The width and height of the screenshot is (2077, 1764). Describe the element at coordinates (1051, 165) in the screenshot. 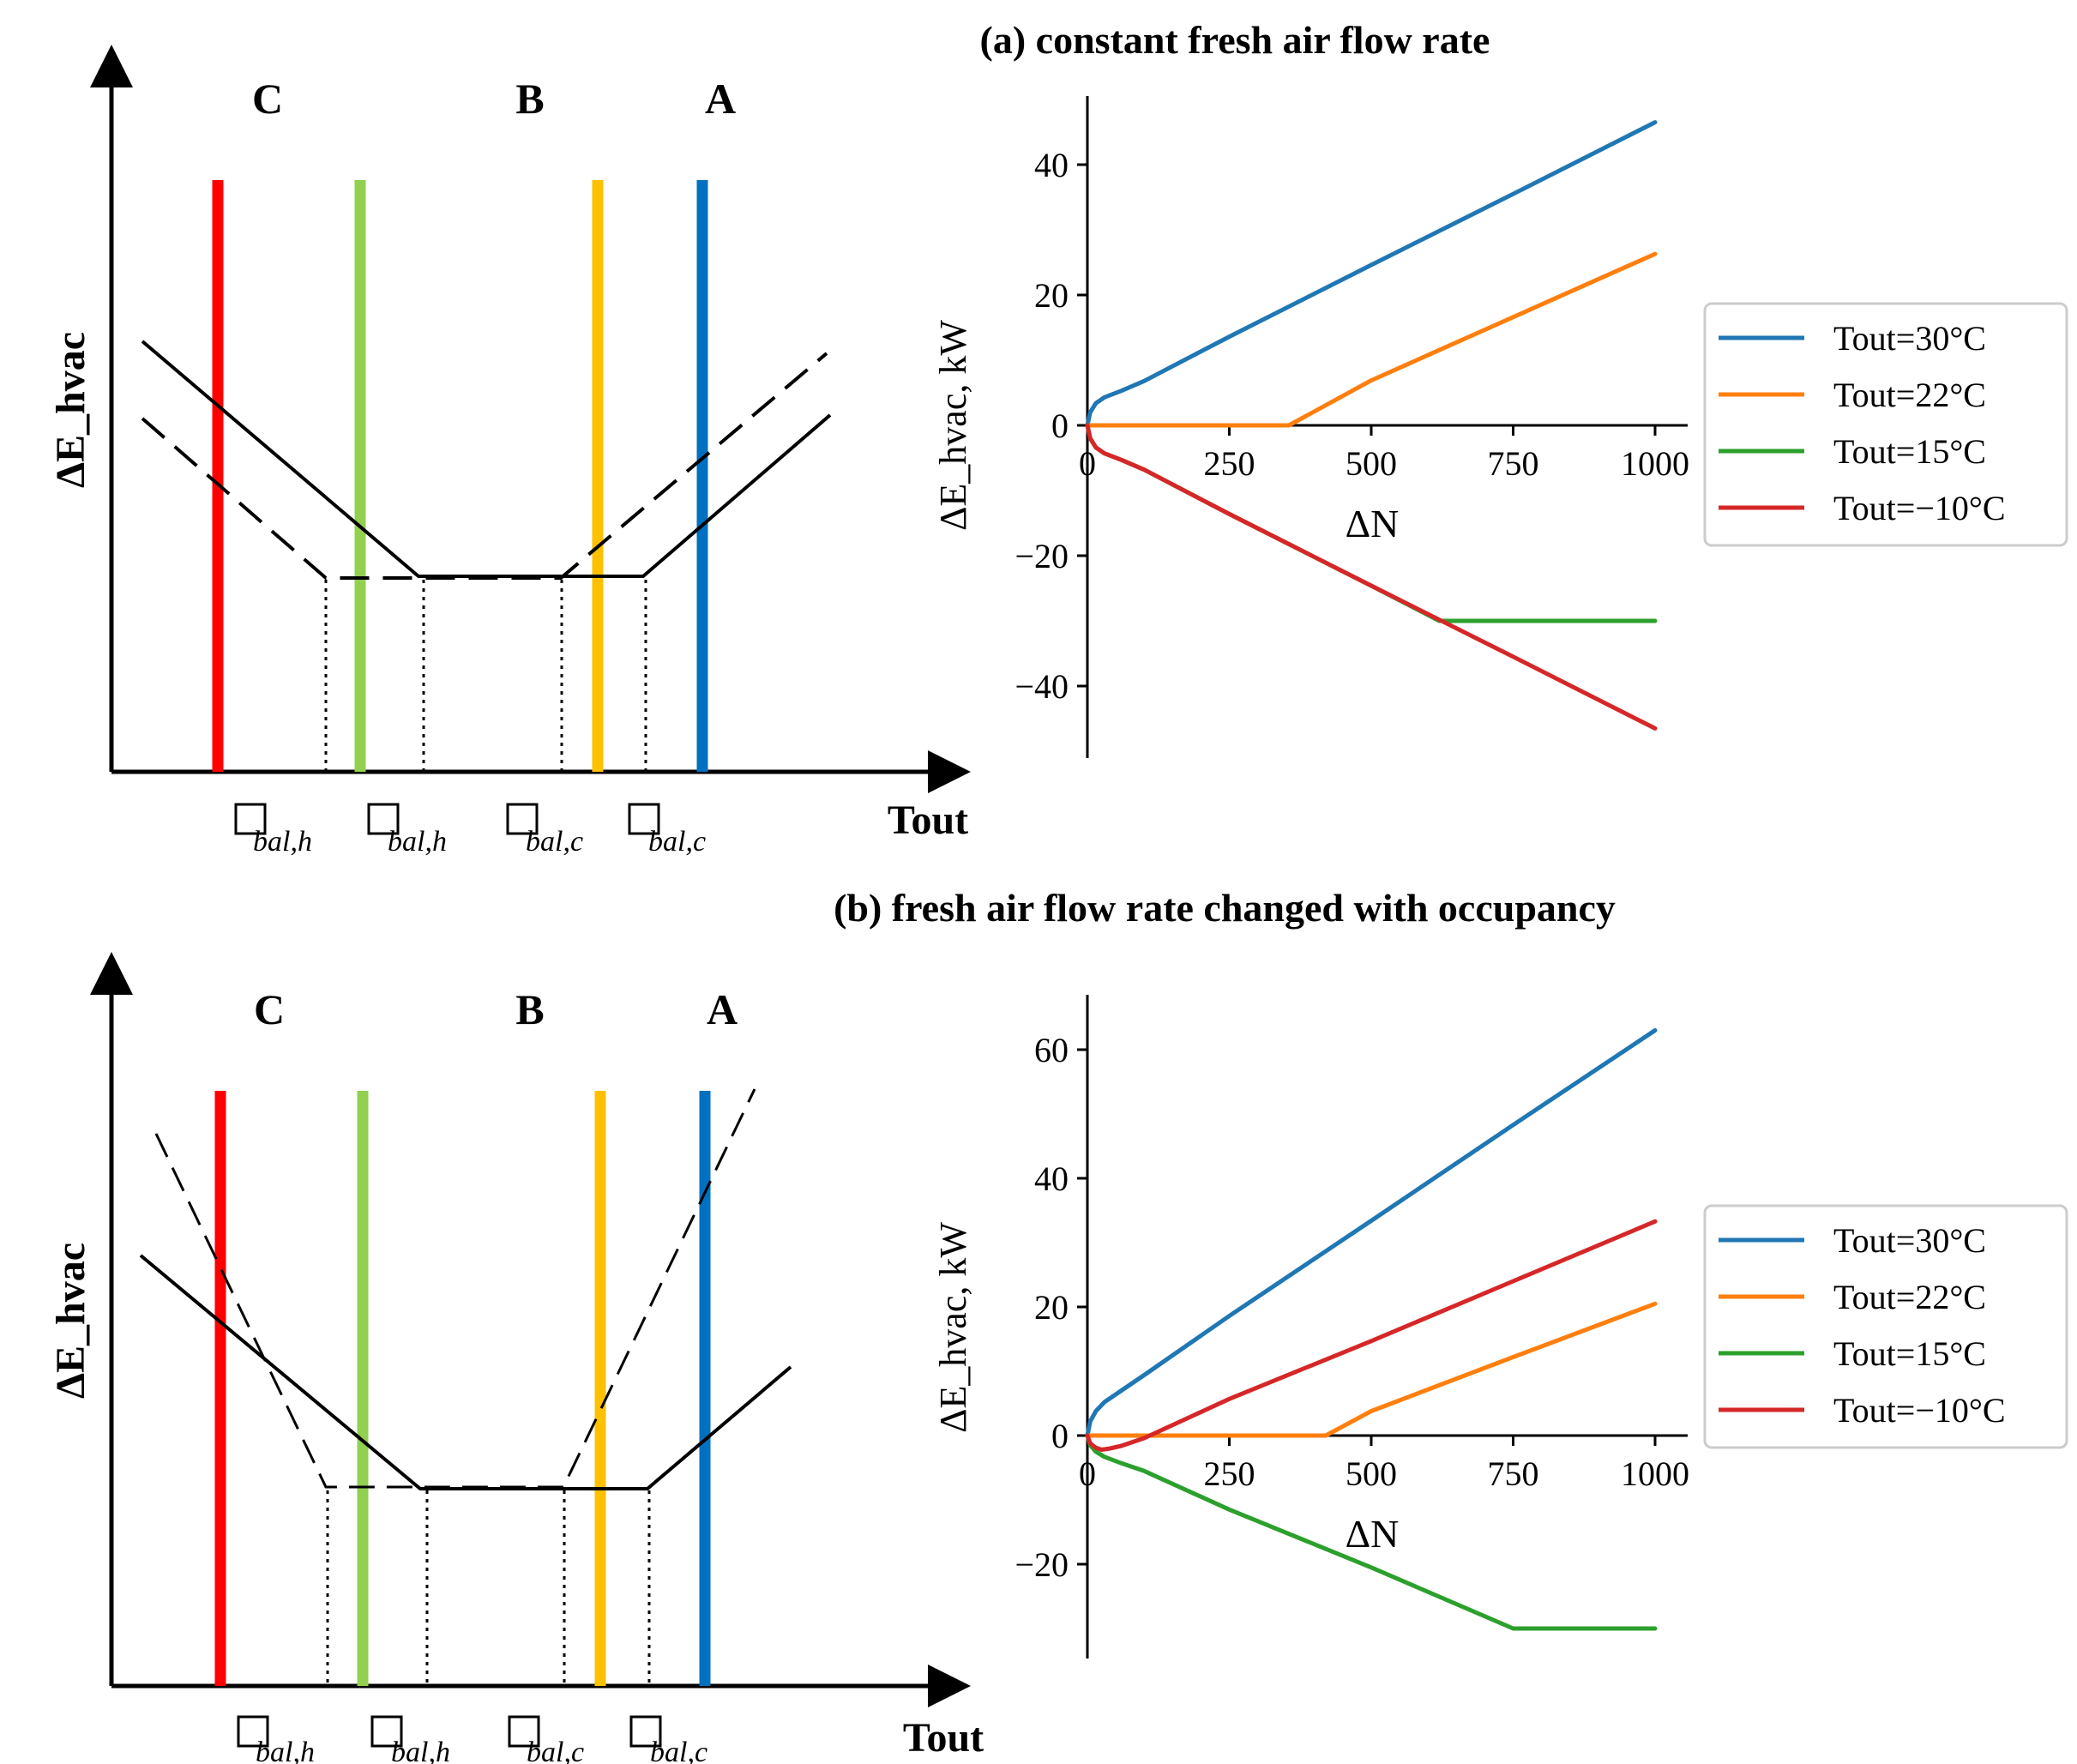

I see `plot-a-ytick-label: 40` at that location.